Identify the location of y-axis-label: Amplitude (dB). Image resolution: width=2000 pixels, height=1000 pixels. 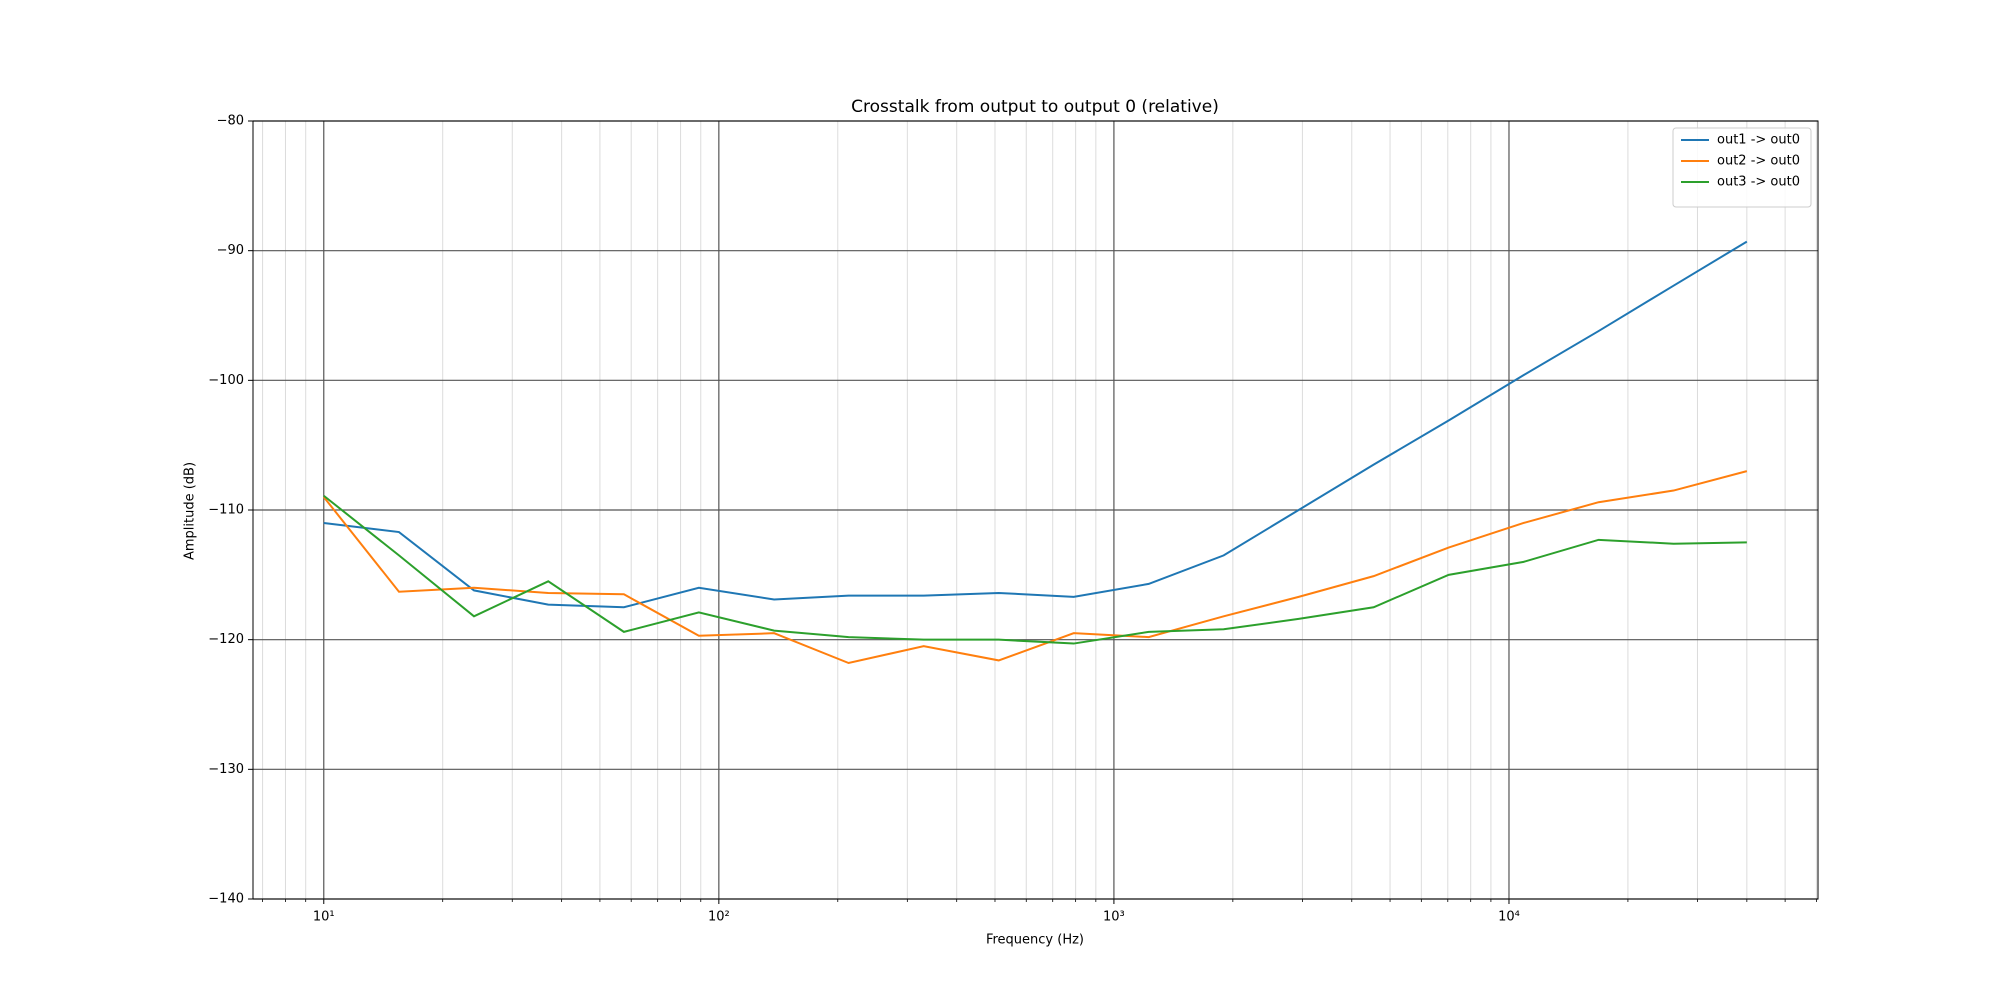
(190, 511).